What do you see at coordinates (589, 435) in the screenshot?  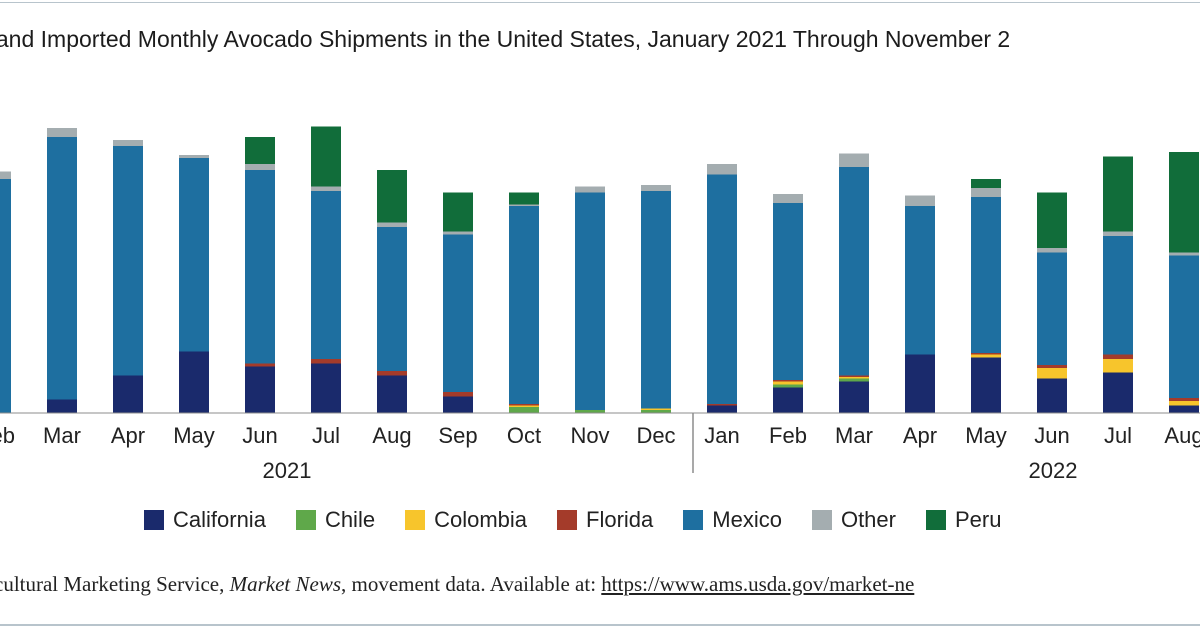 I see `x-tick-label: Nov` at bounding box center [589, 435].